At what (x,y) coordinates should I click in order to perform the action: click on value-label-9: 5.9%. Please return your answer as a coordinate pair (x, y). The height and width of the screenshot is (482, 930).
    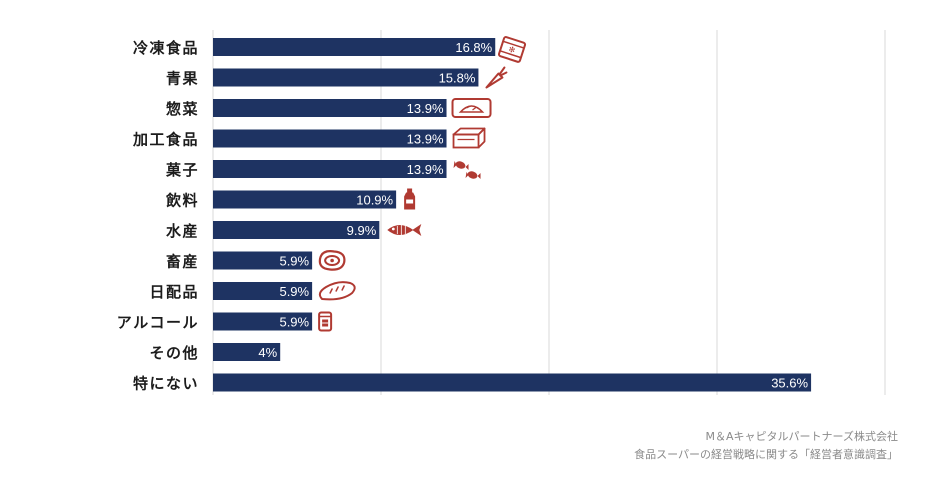
    Looking at the image, I should click on (294, 322).